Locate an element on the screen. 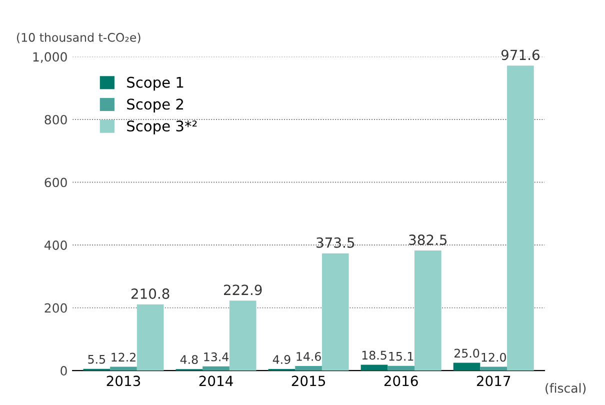 This screenshot has width=605, height=405. y-tick-label: 1,000 is located at coordinates (50, 57).